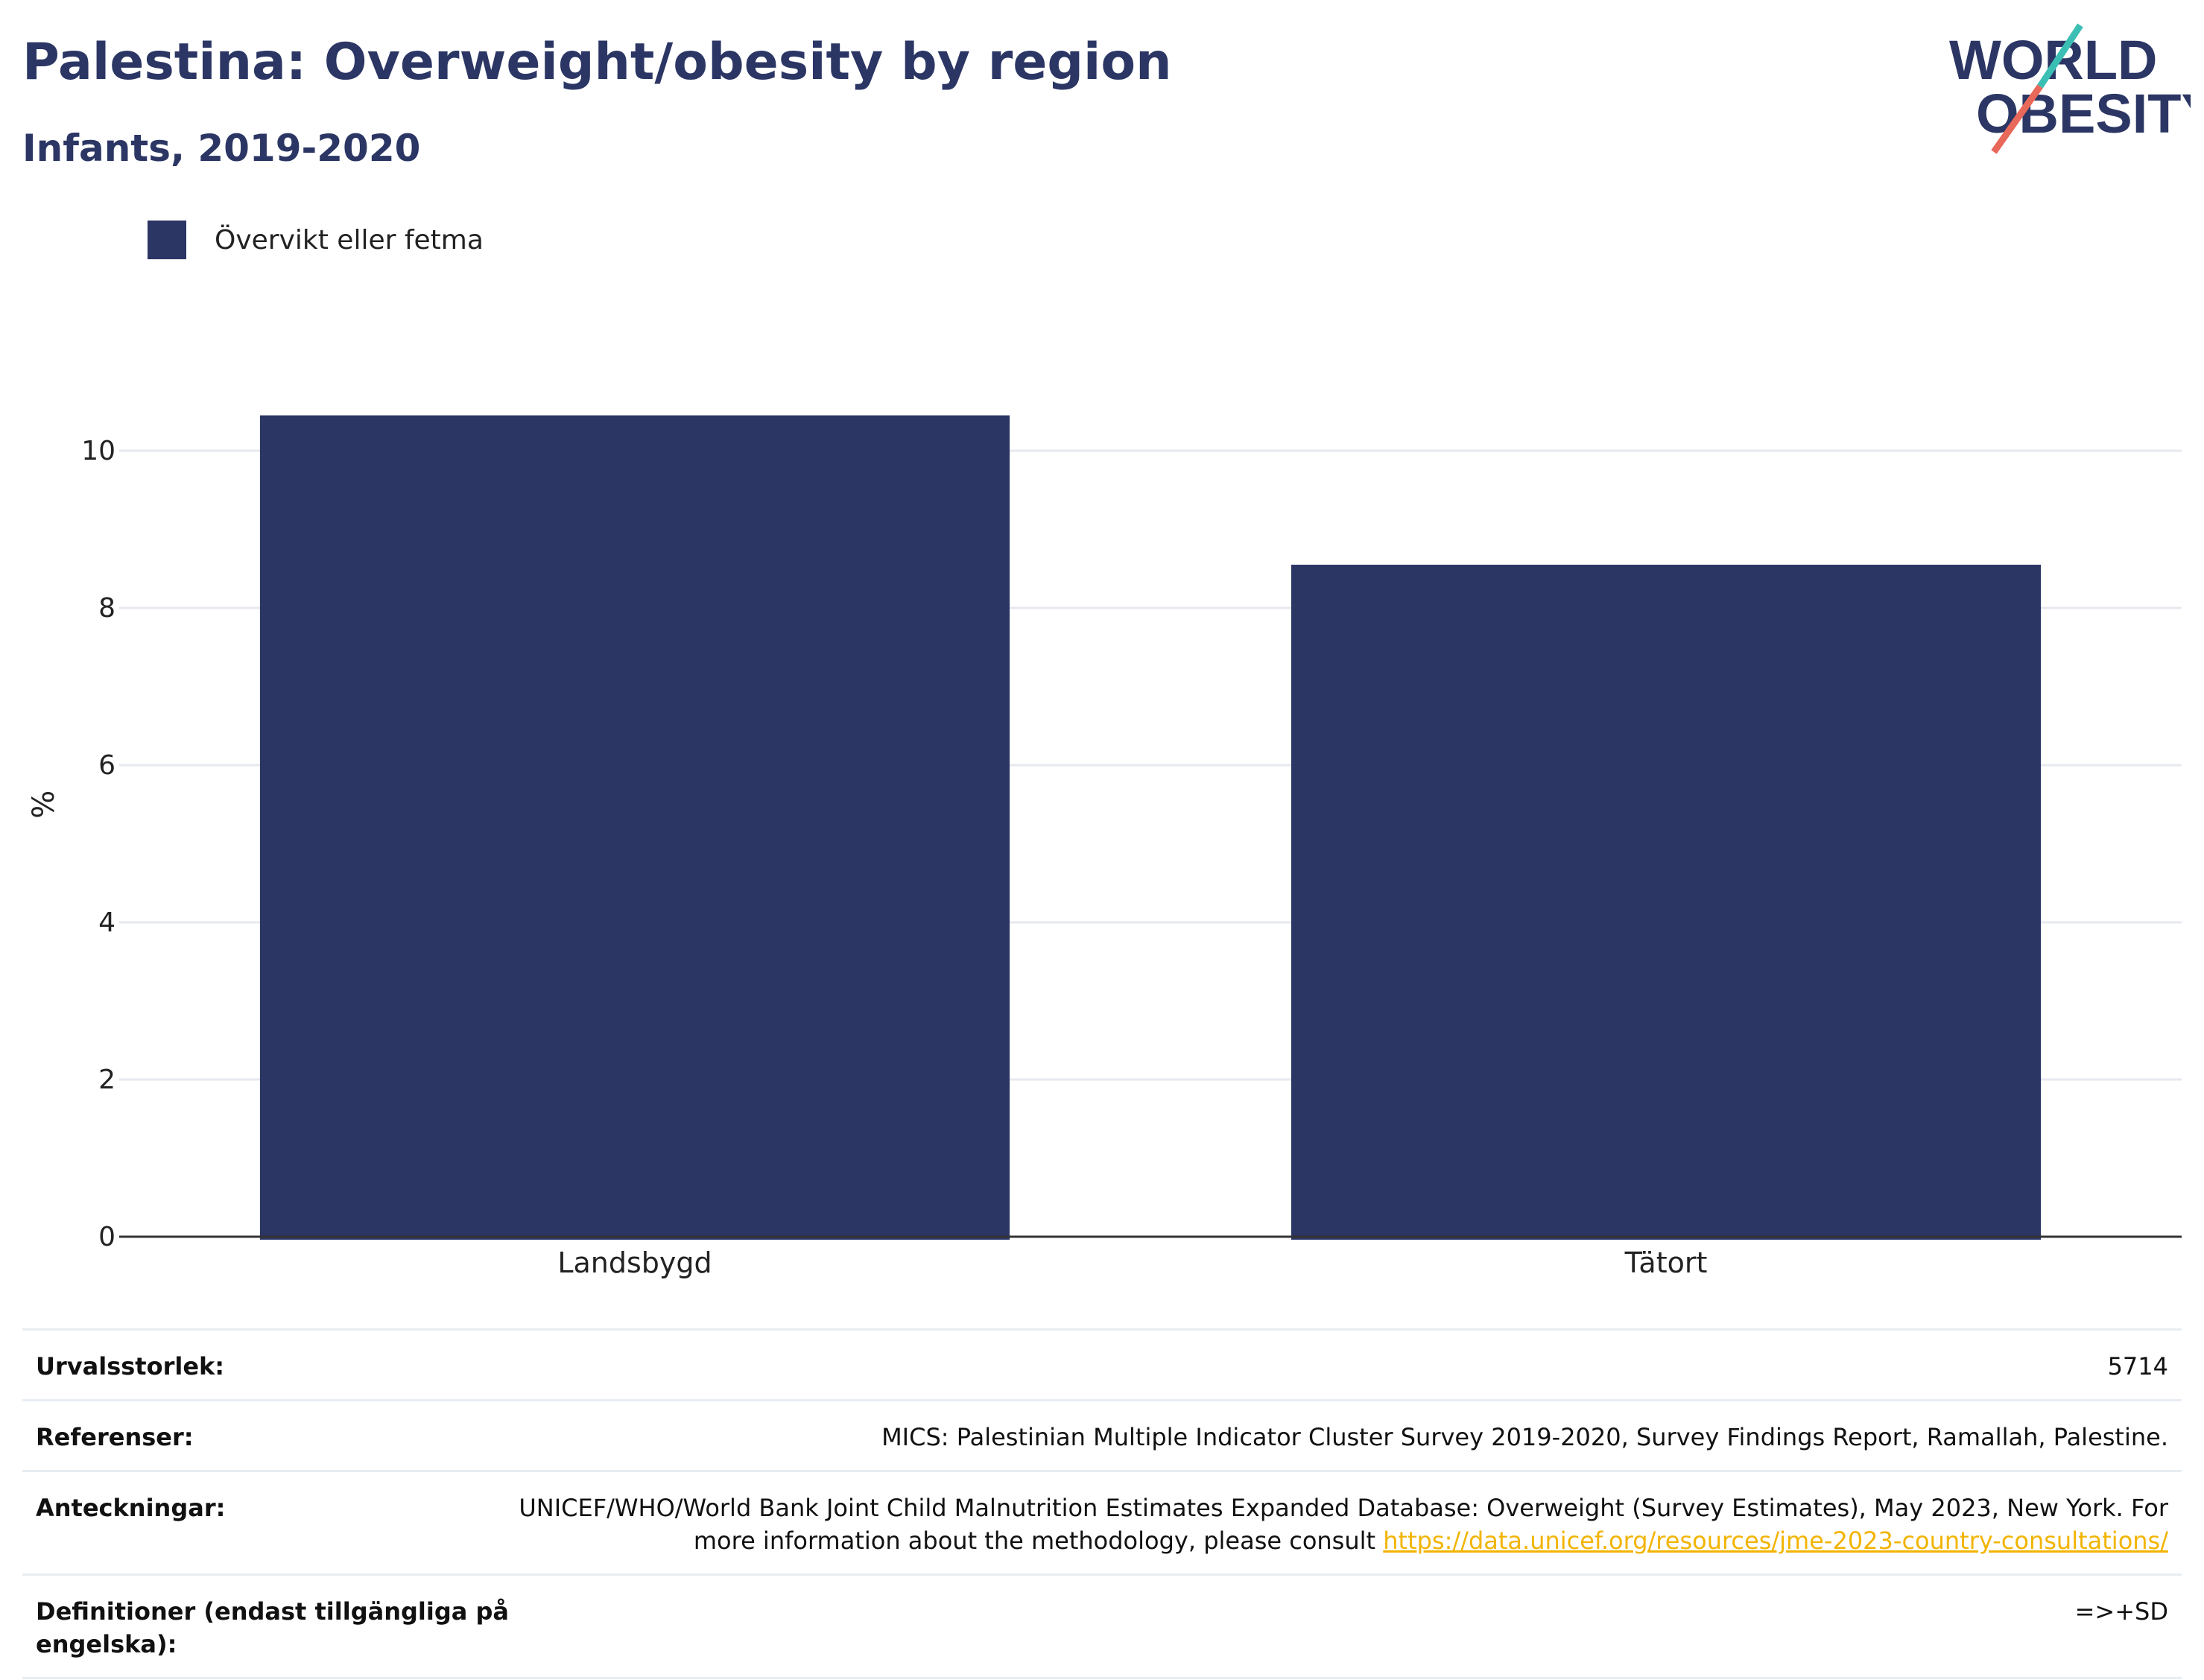 This screenshot has height=1680, width=2204. Describe the element at coordinates (634, 1262) in the screenshot. I see `x-tick-label: Landsbygd` at that location.